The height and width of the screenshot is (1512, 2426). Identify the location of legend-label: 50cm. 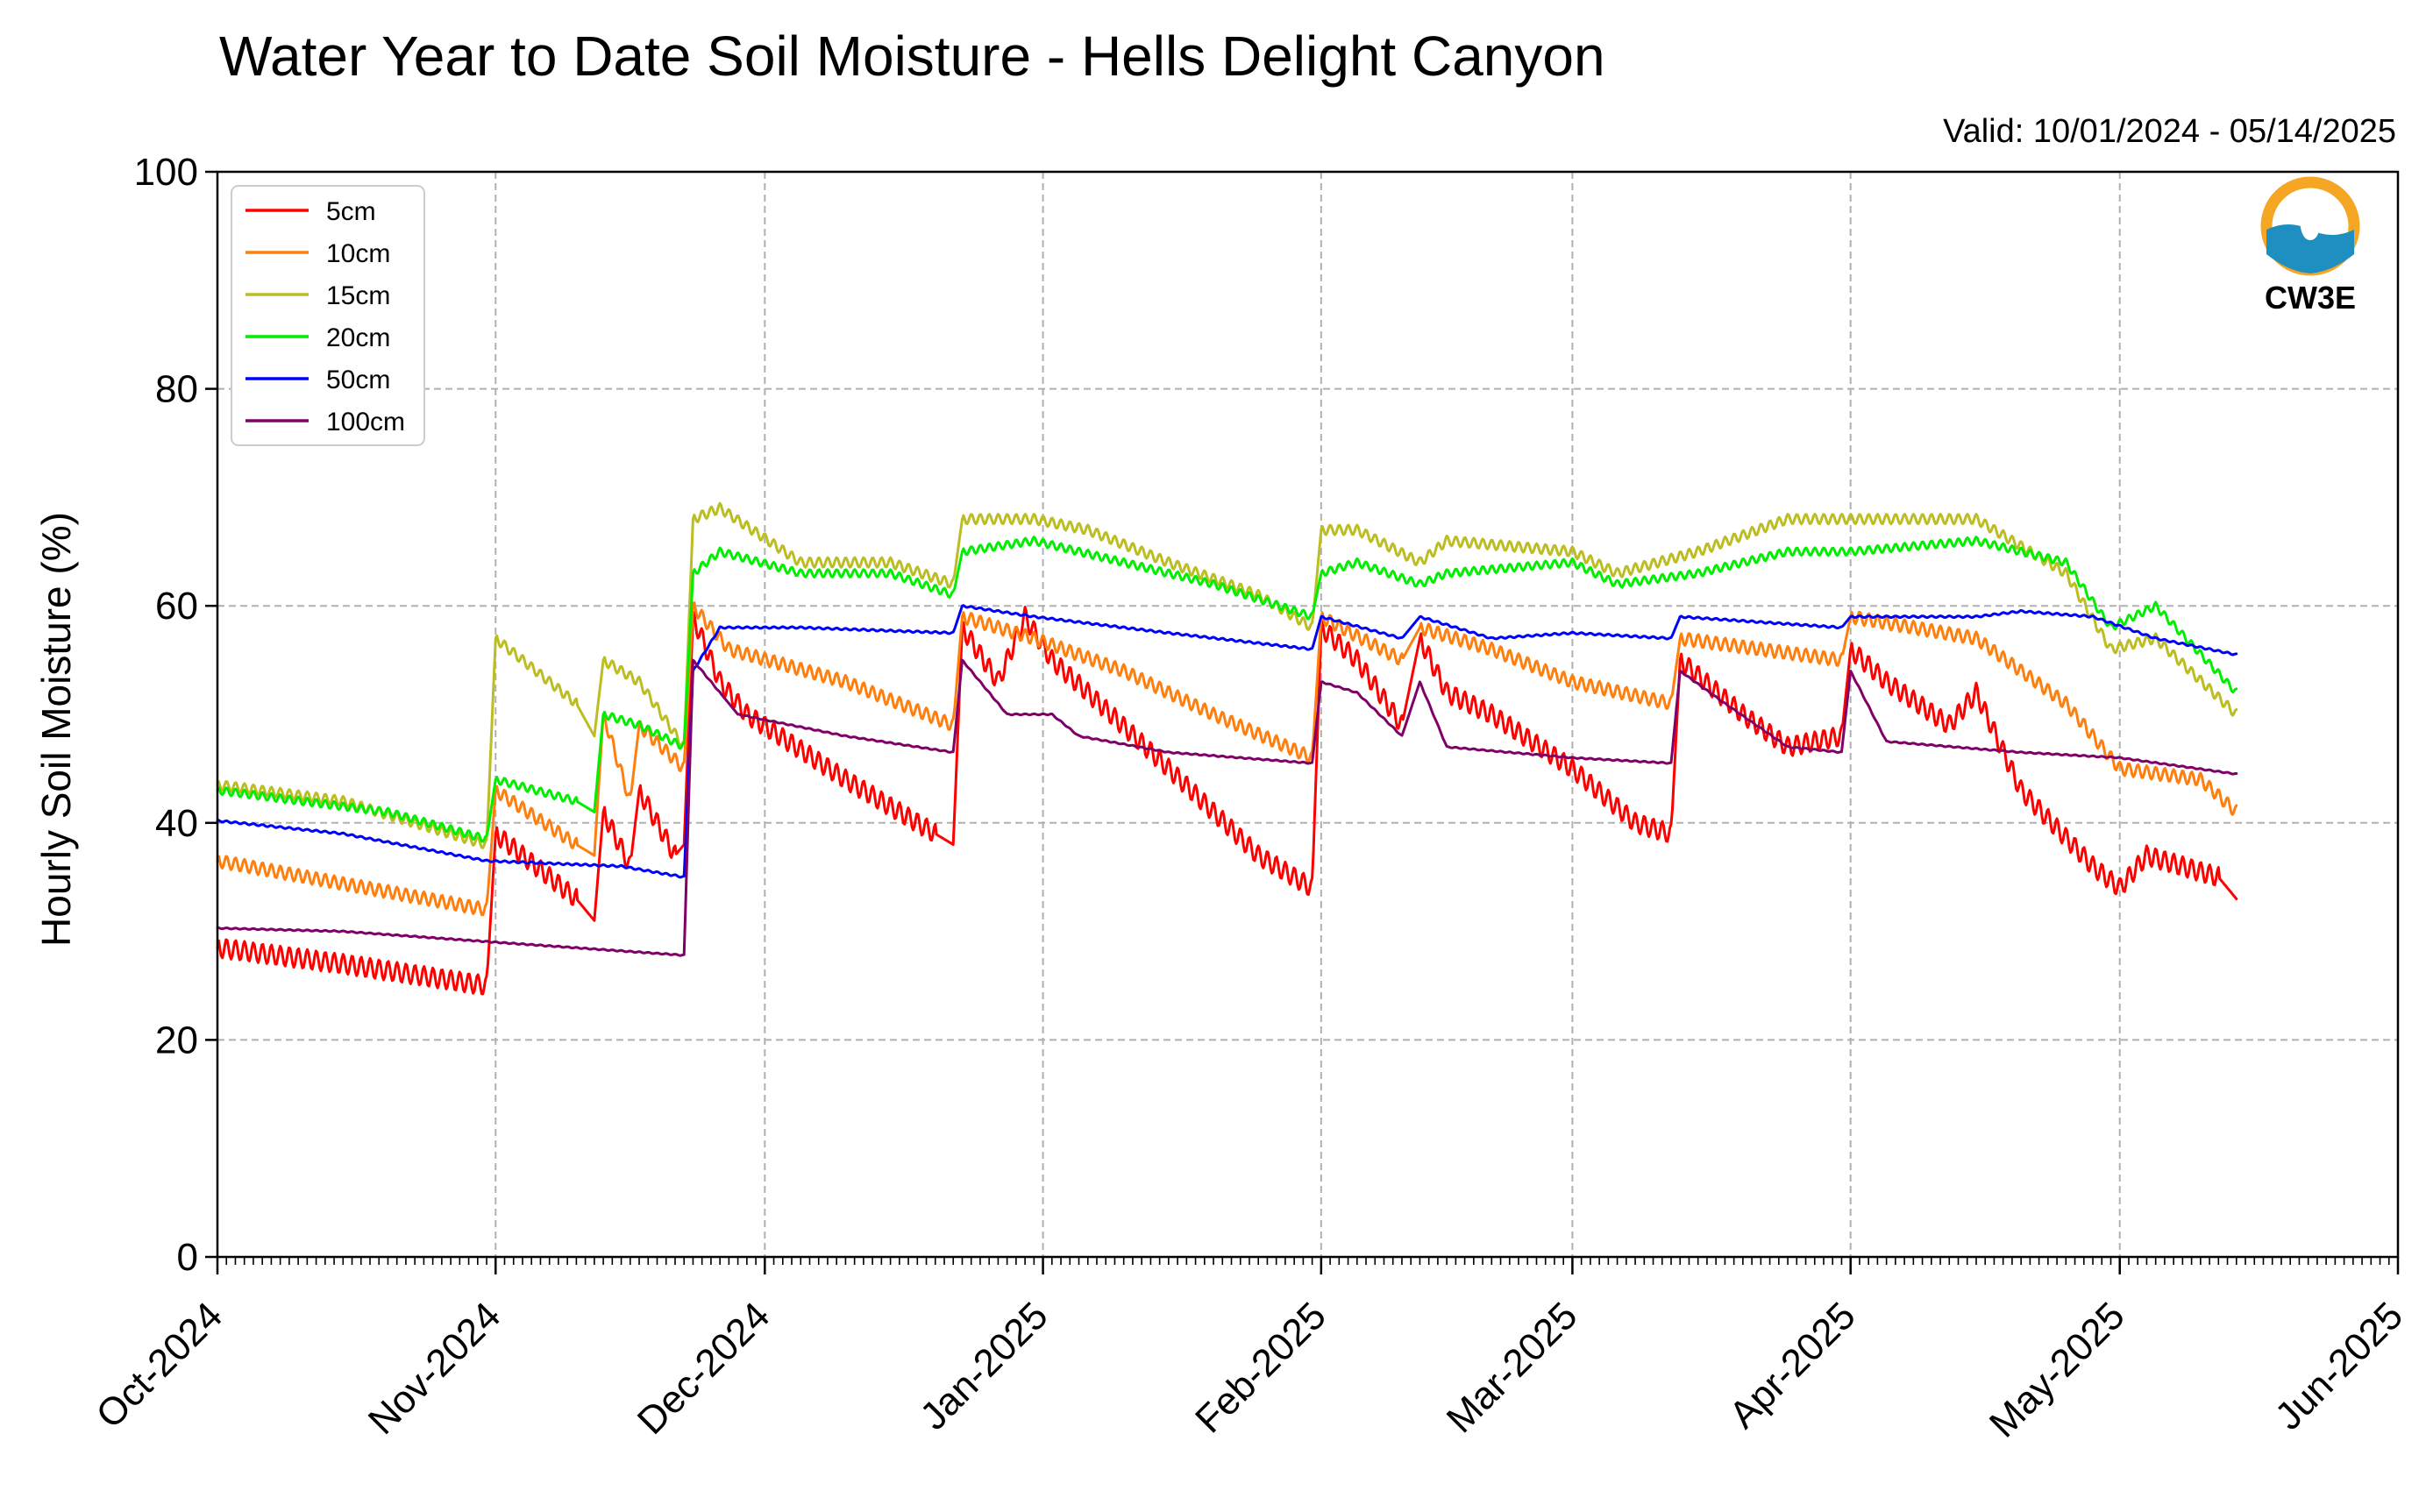
(358, 380).